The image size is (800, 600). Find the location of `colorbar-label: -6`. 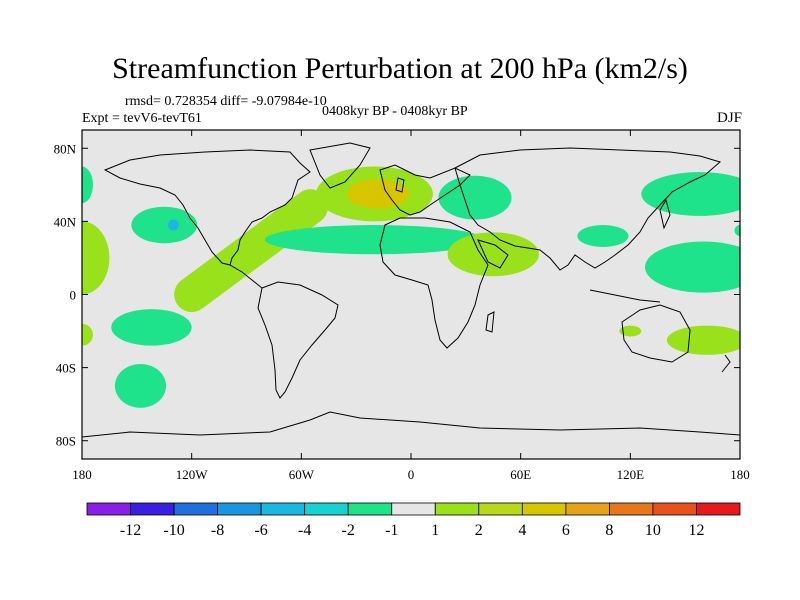

colorbar-label: -6 is located at coordinates (260, 530).